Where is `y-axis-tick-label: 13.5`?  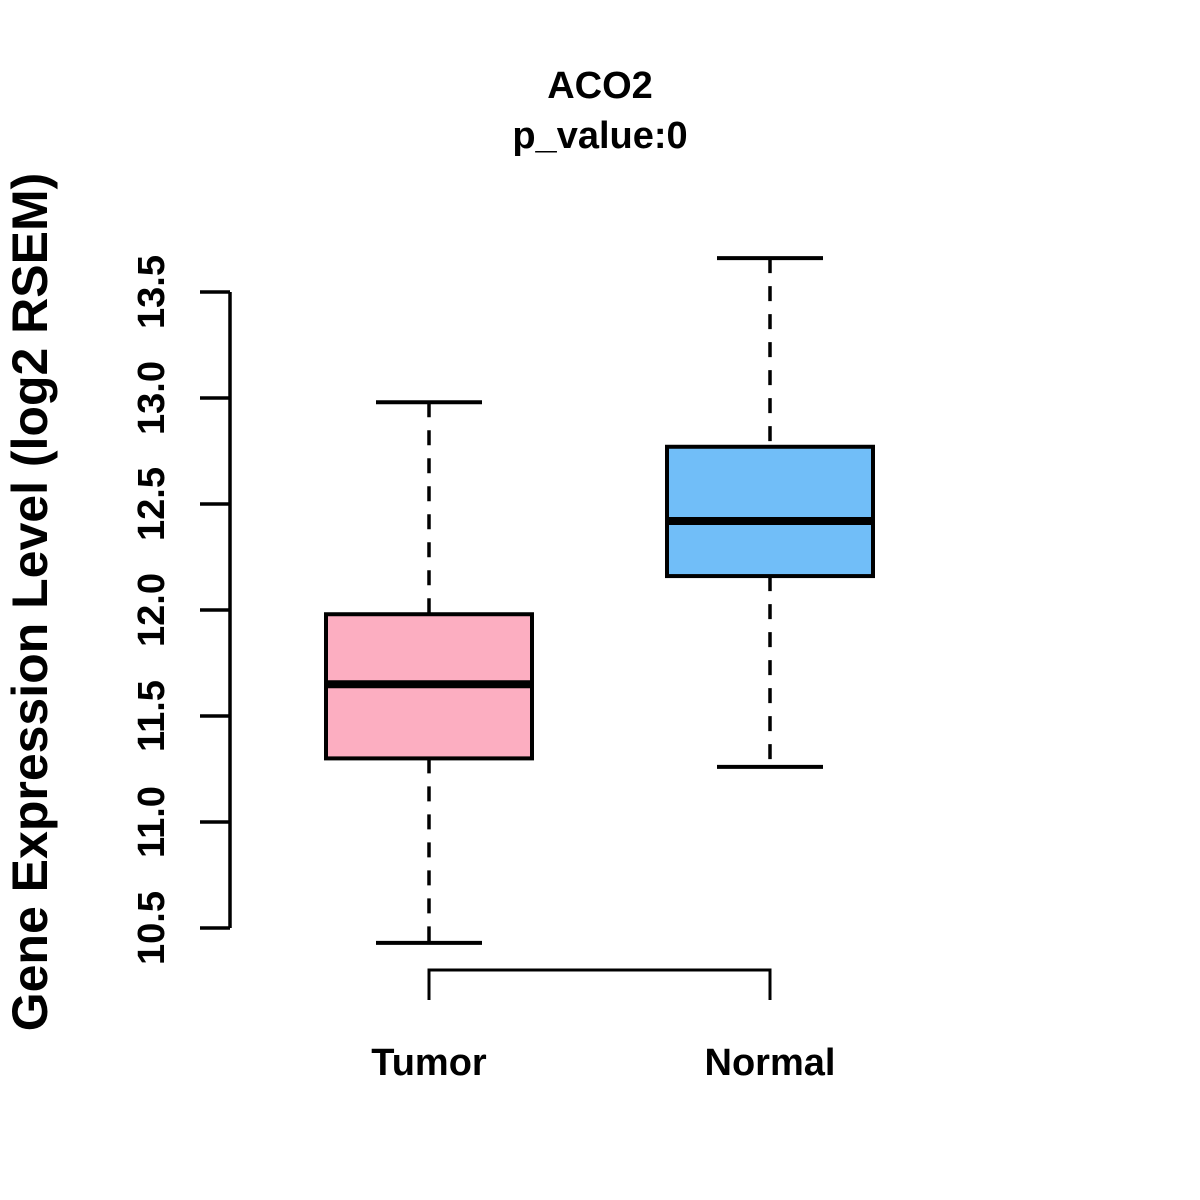 y-axis-tick-label: 13.5 is located at coordinates (152, 292).